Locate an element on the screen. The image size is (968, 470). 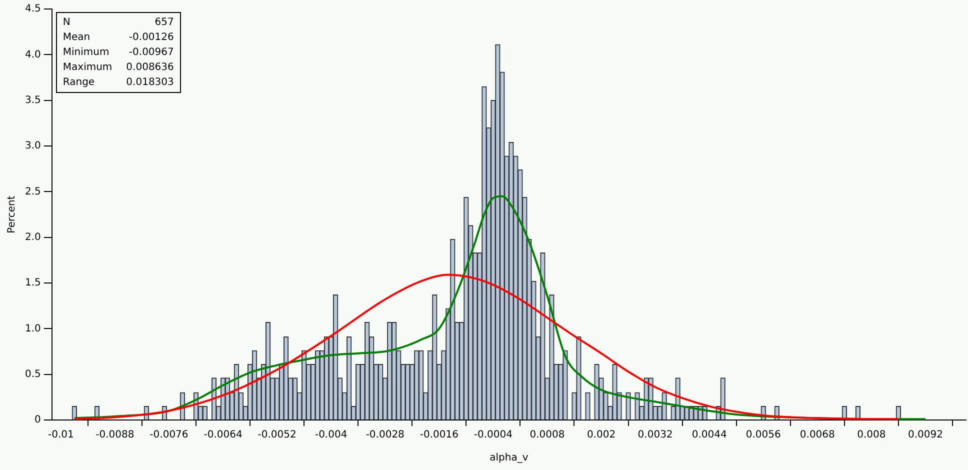
x-tick-label: 0.008 is located at coordinates (871, 435).